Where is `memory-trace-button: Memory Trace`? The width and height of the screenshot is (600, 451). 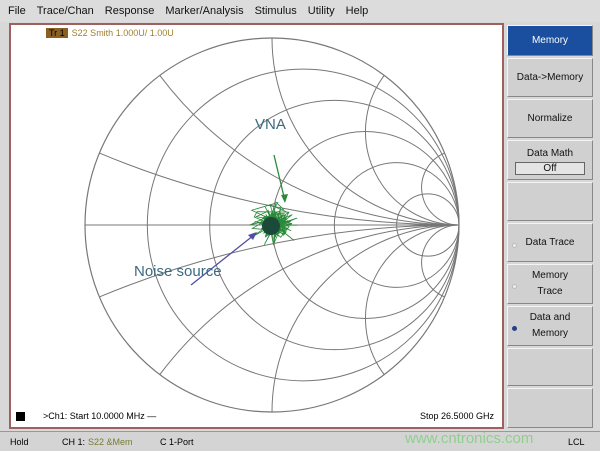 memory-trace-button: Memory Trace is located at coordinates (550, 284).